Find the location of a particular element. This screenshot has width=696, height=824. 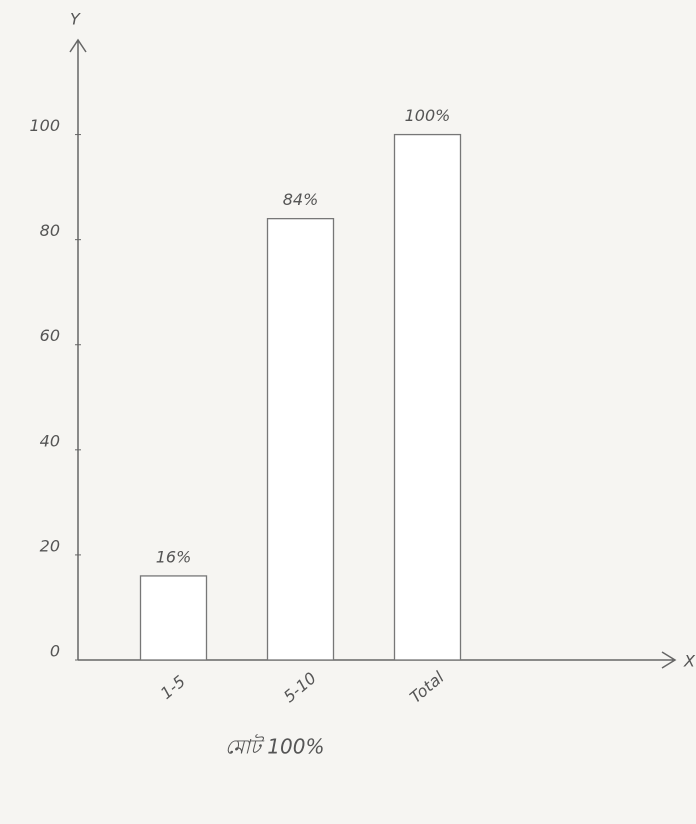

y-tick-label: 80 is located at coordinates (50, 230).